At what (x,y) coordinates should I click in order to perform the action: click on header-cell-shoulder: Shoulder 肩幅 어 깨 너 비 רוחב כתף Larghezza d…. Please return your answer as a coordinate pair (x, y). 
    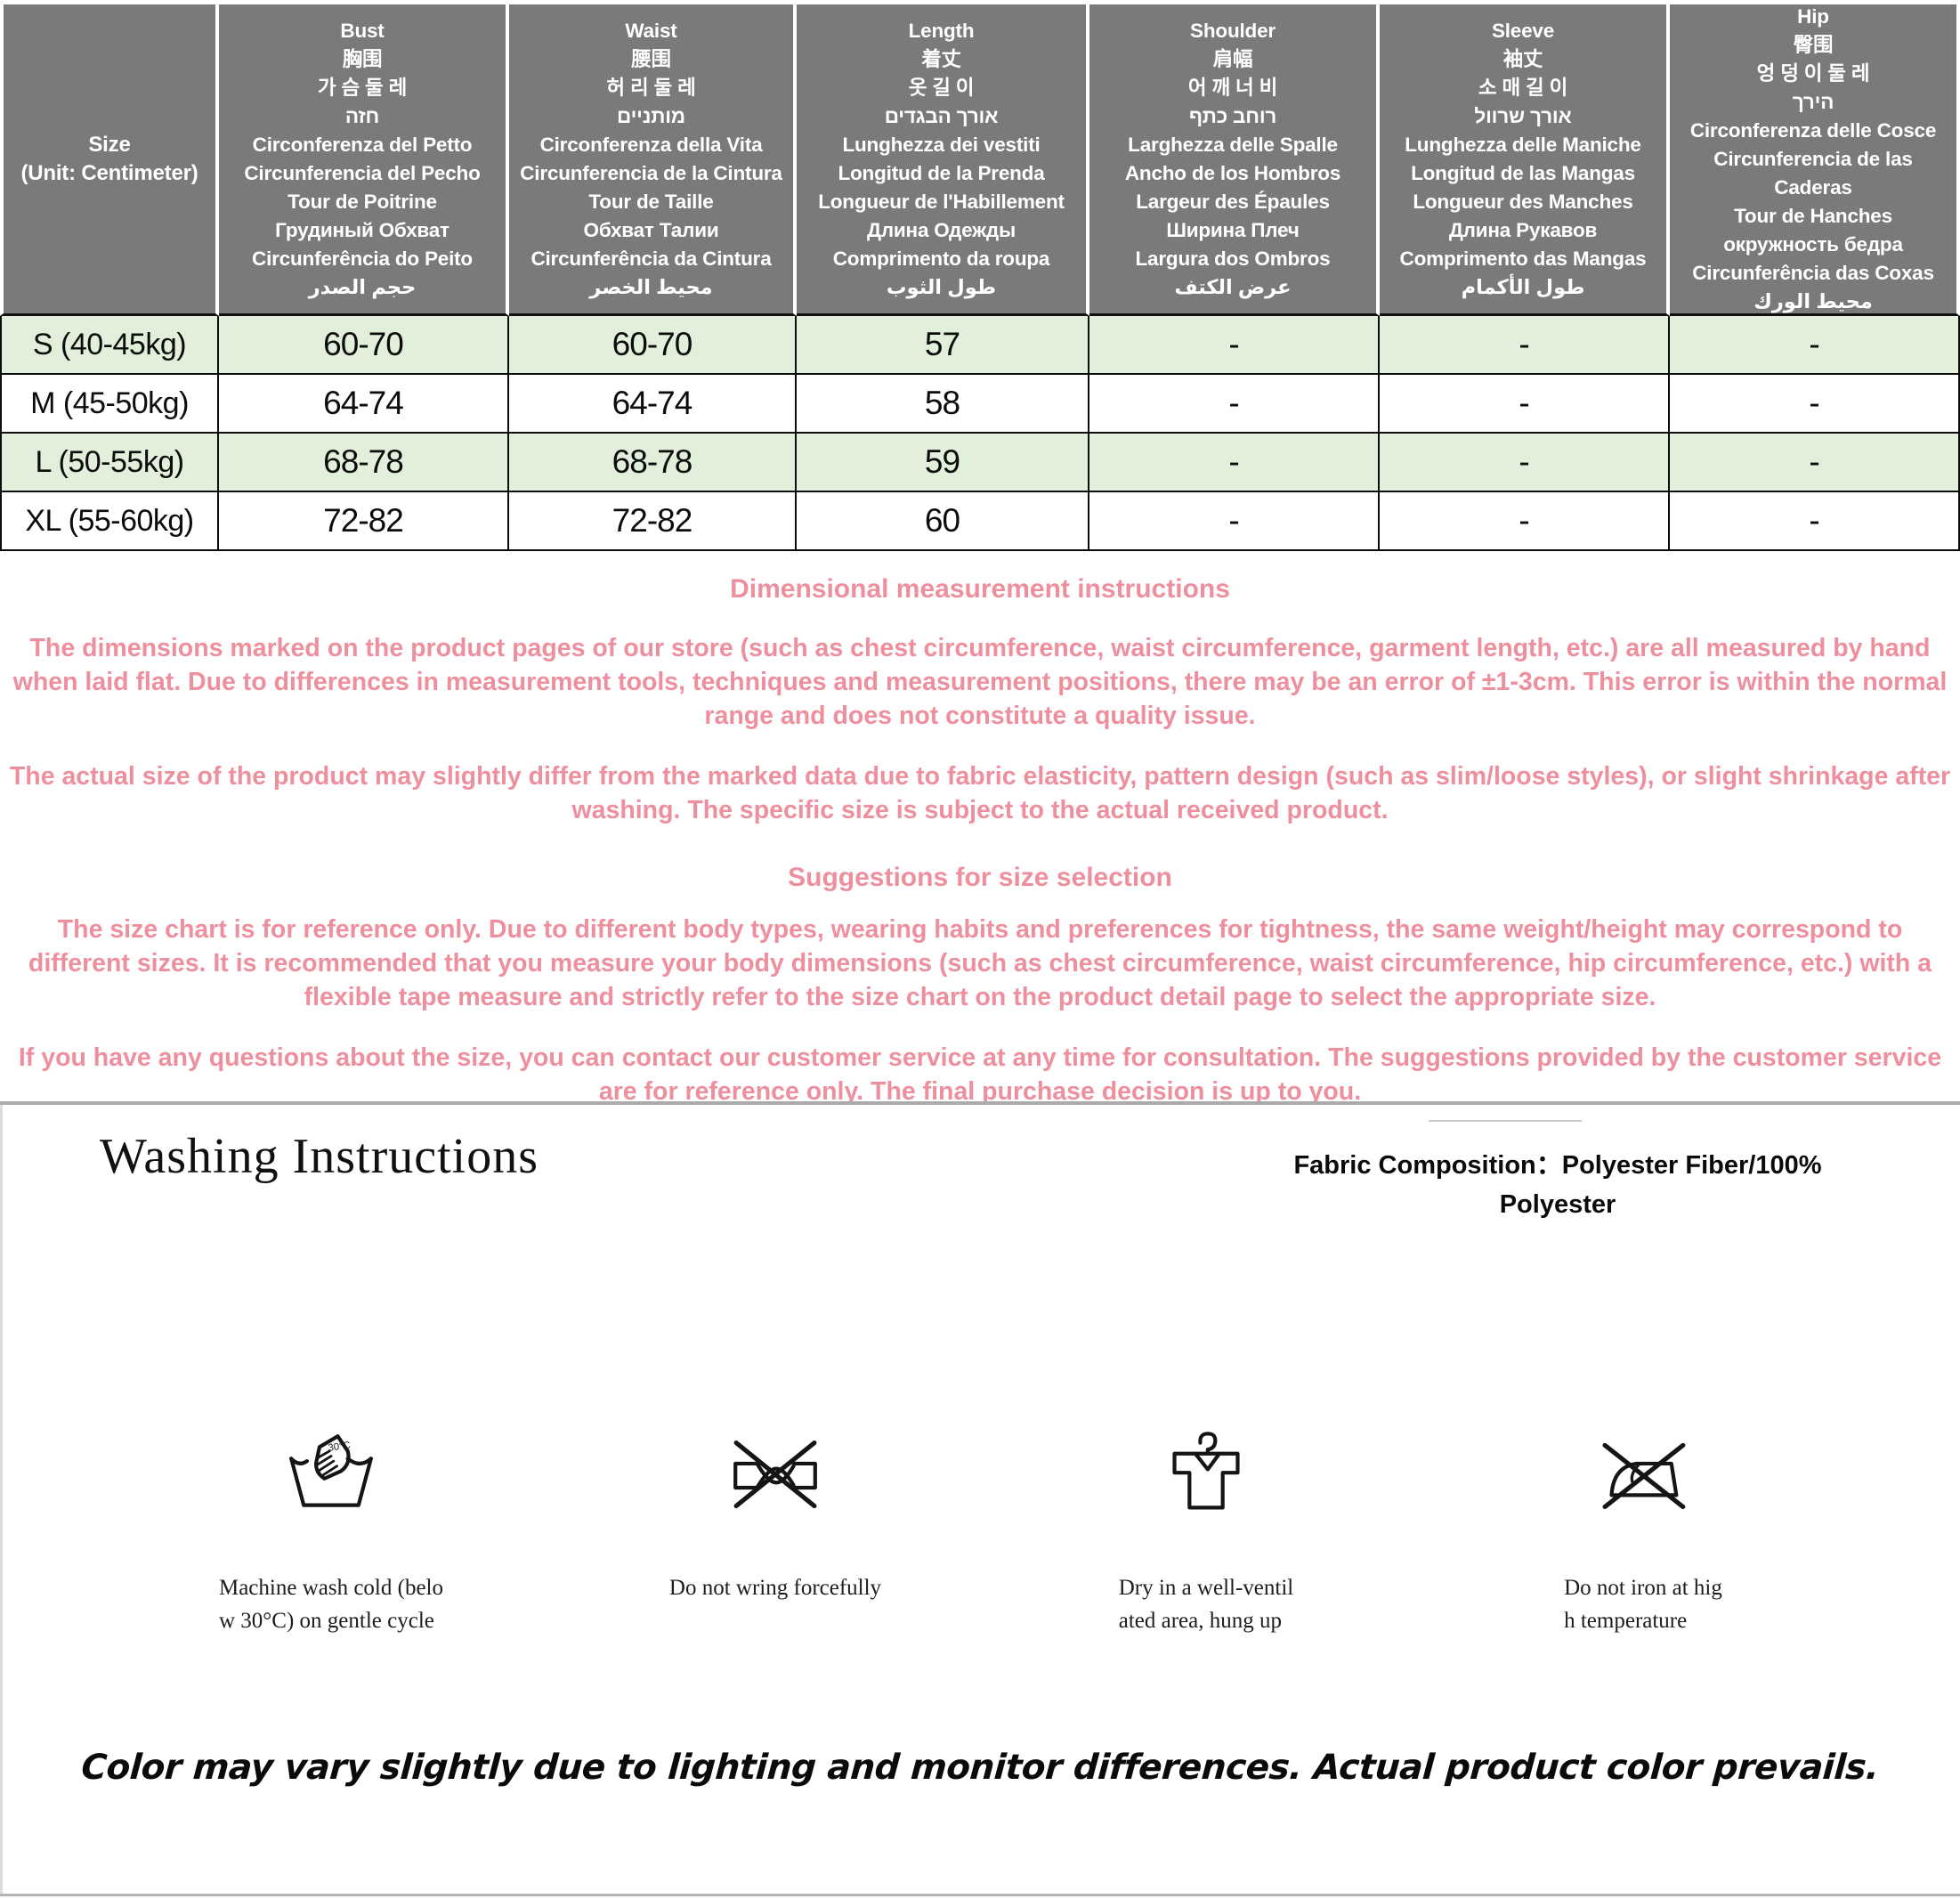
    Looking at the image, I should click on (1235, 158).